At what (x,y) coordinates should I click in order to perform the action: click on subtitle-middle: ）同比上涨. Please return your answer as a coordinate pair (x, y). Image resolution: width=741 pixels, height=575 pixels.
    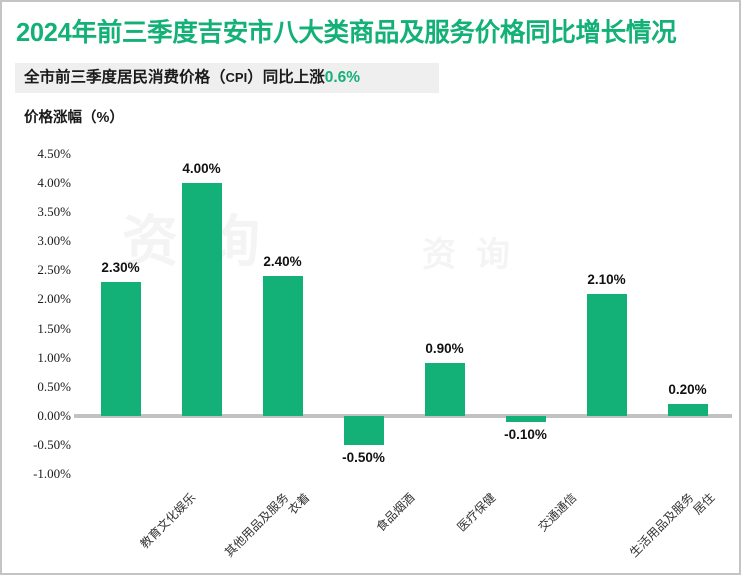
    Looking at the image, I should click on (286, 77).